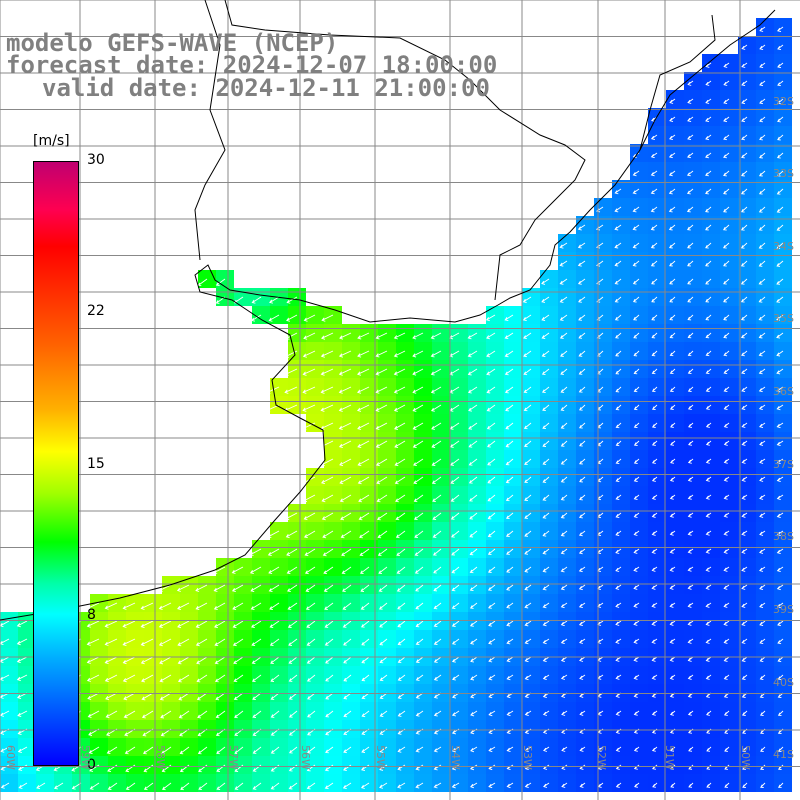  What do you see at coordinates (783, 536) in the screenshot?
I see `lat-label: 38S` at bounding box center [783, 536].